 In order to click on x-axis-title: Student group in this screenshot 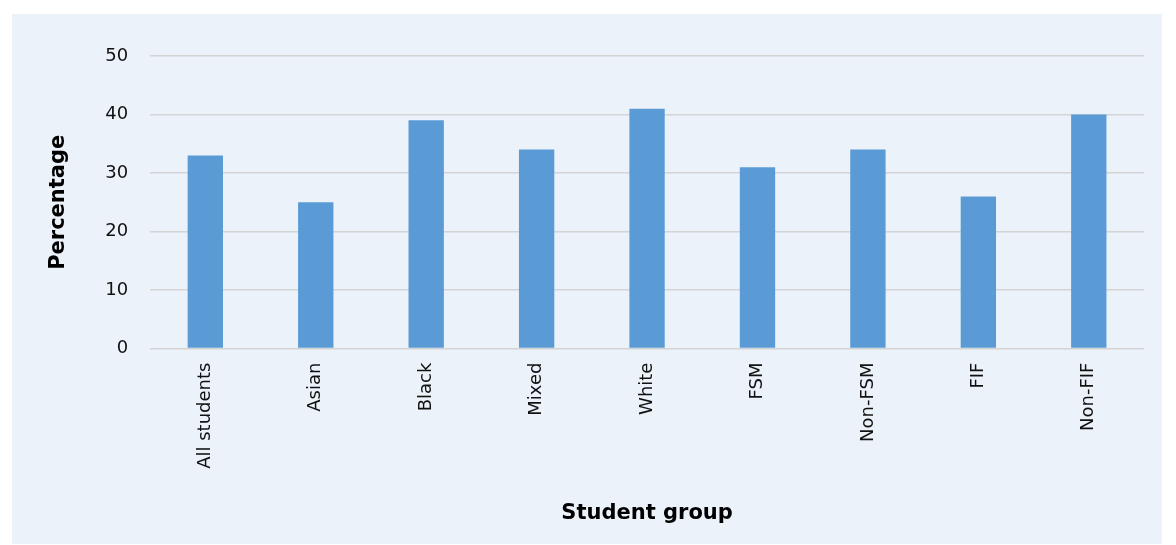, I will do `click(647, 511)`.